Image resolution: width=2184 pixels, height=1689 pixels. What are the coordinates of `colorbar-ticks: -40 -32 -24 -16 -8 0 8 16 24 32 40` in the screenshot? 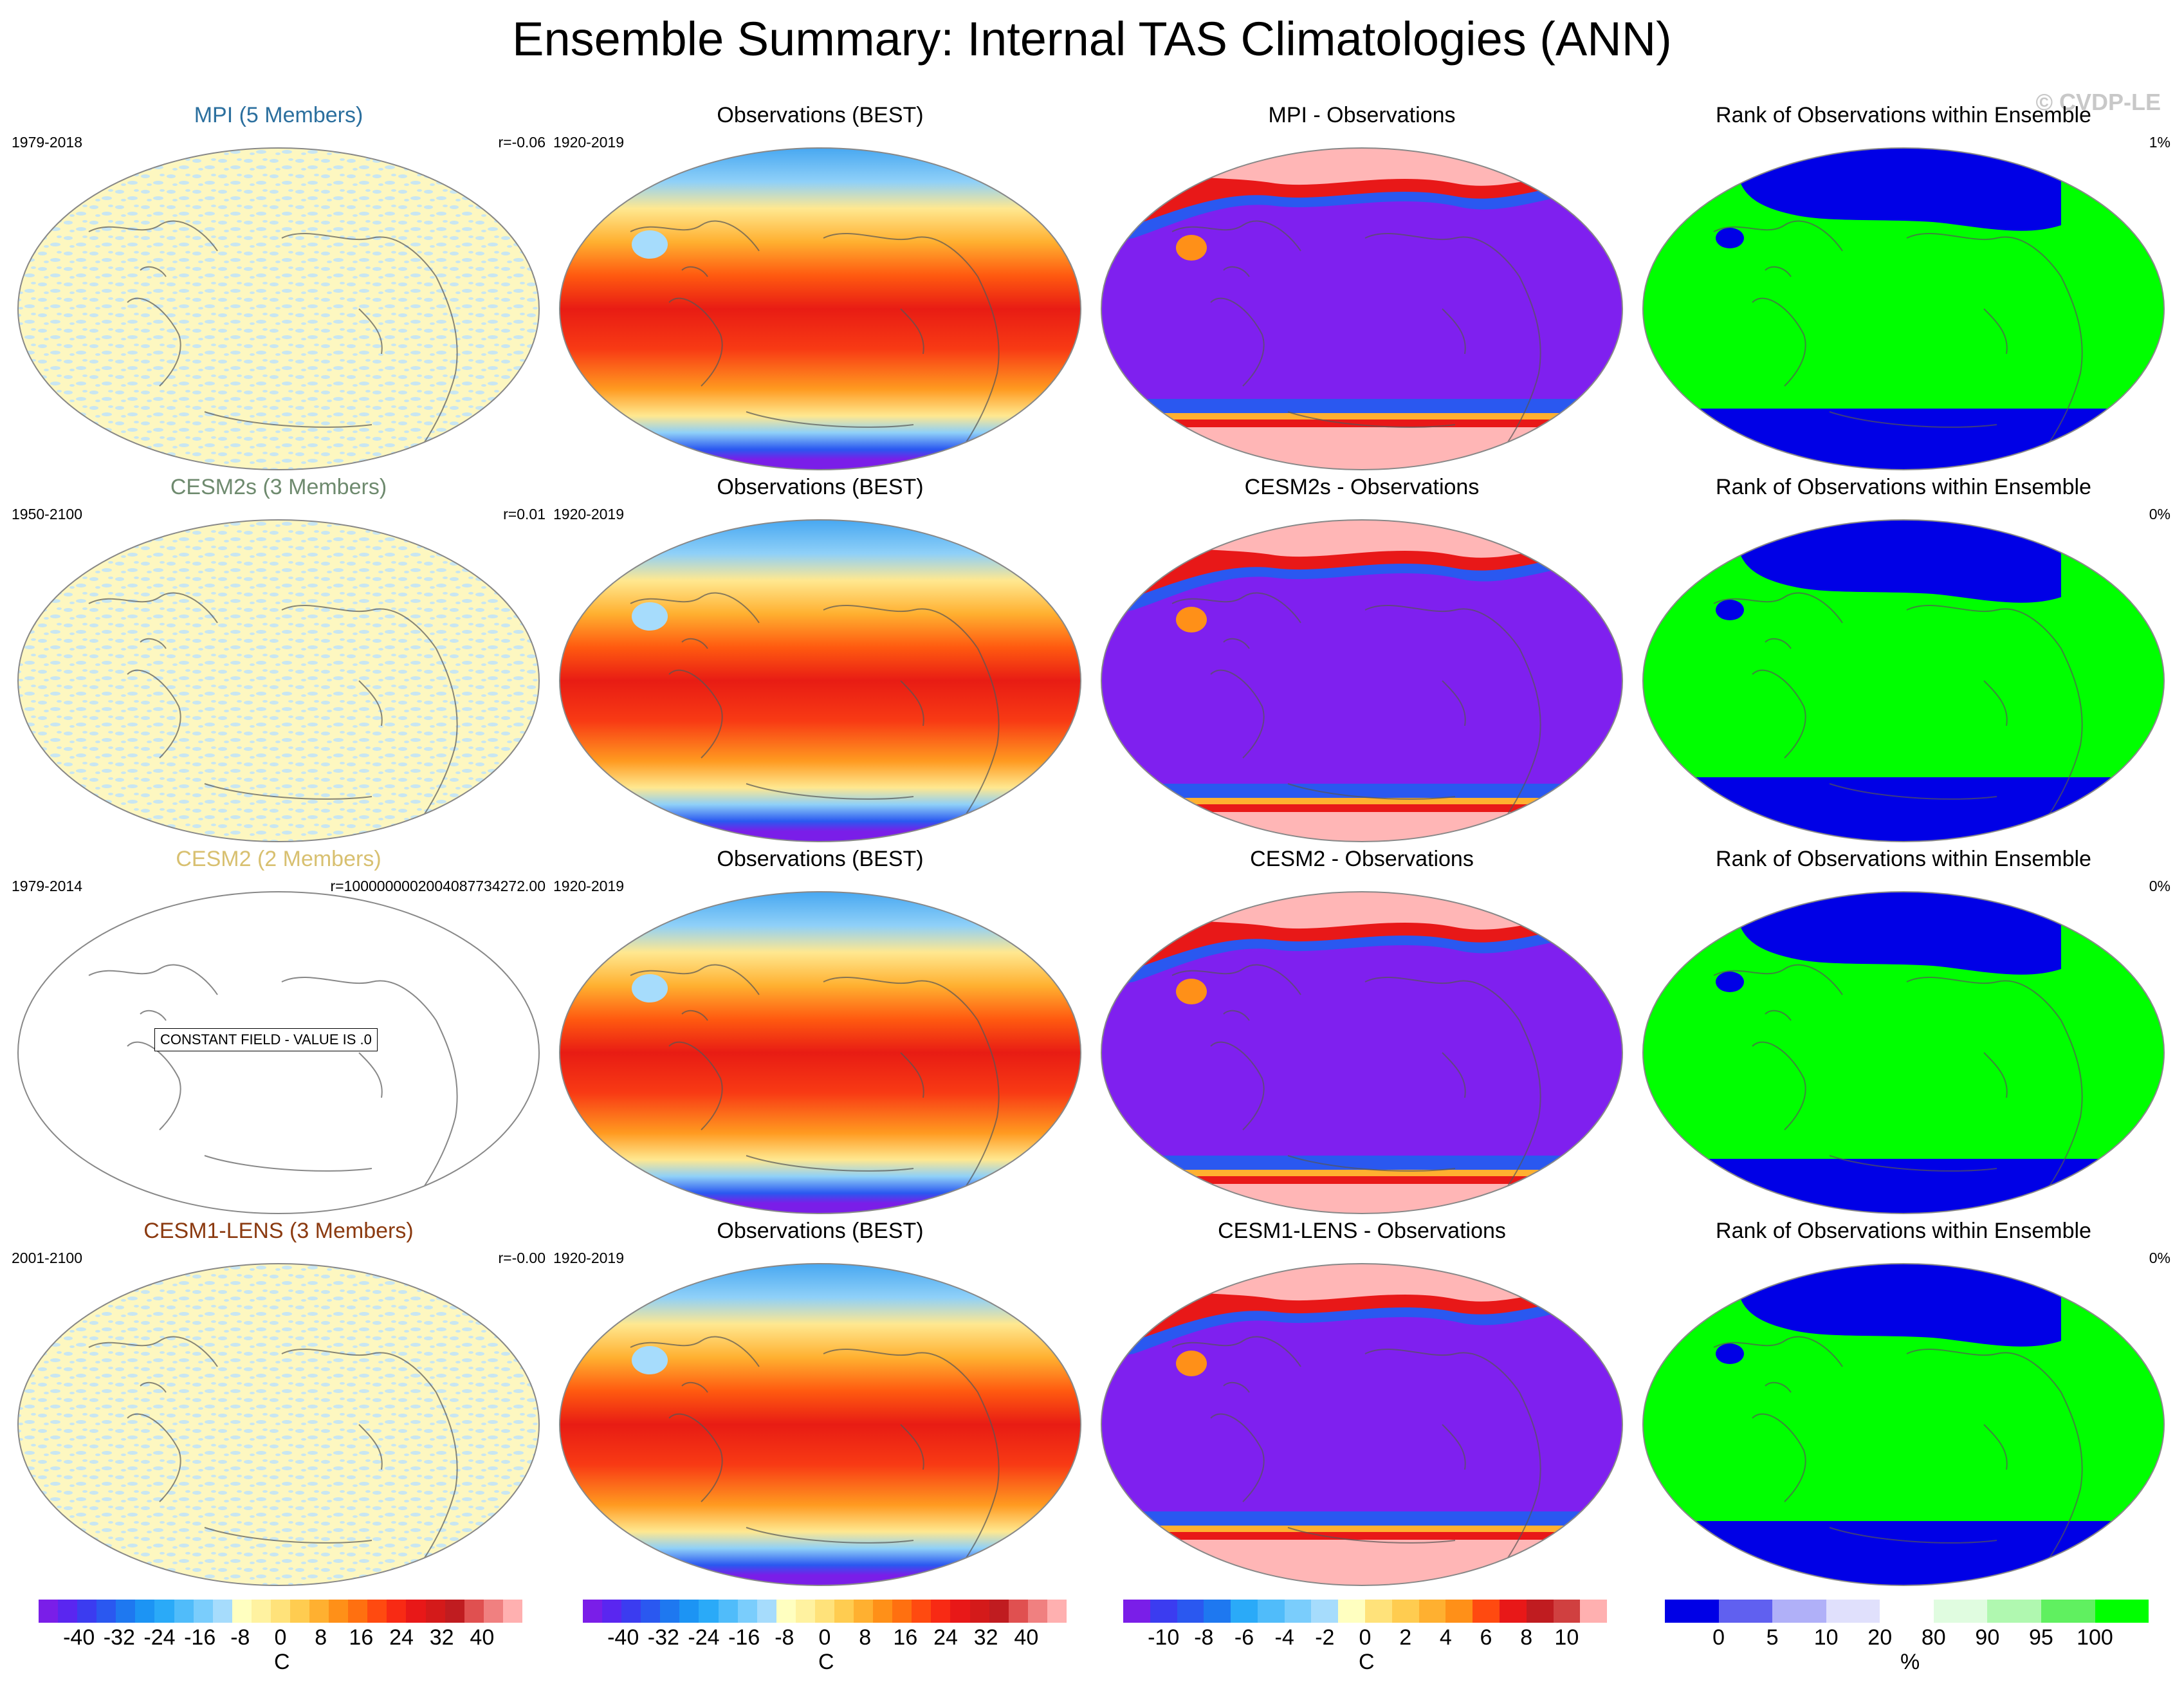 It's located at (825, 1638).